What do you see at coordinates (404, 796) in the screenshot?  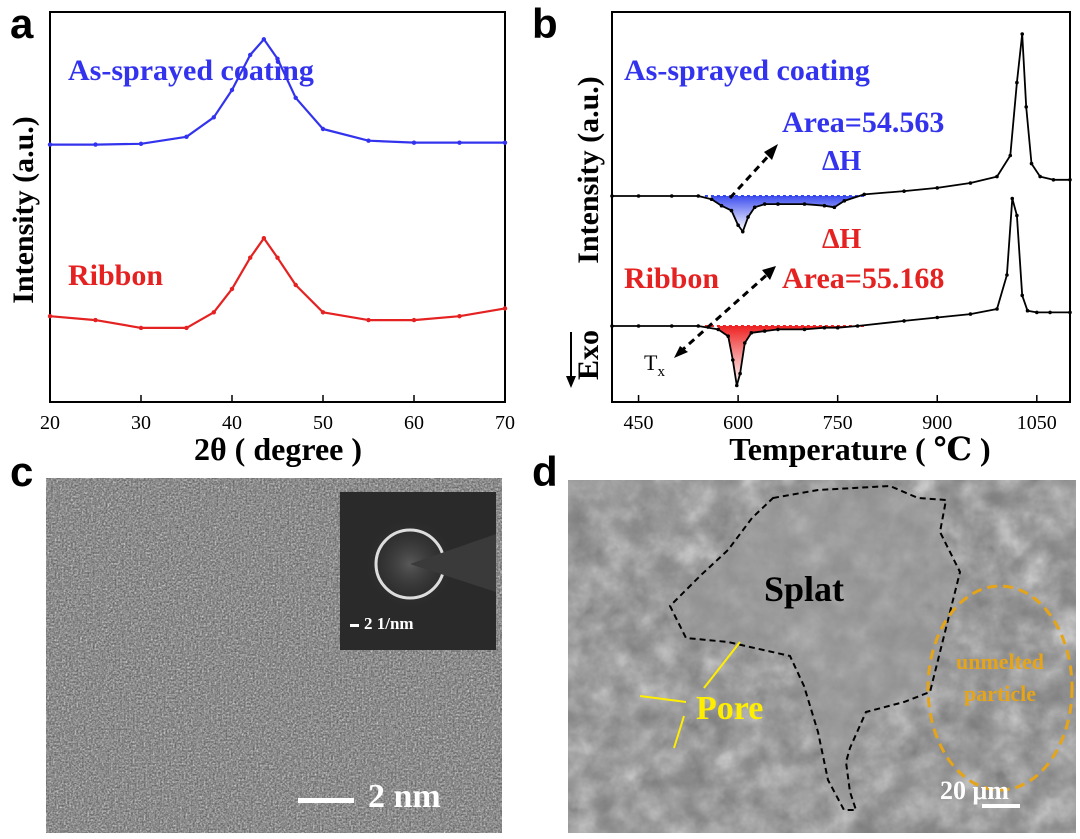 I see `scale-label: 2 nm` at bounding box center [404, 796].